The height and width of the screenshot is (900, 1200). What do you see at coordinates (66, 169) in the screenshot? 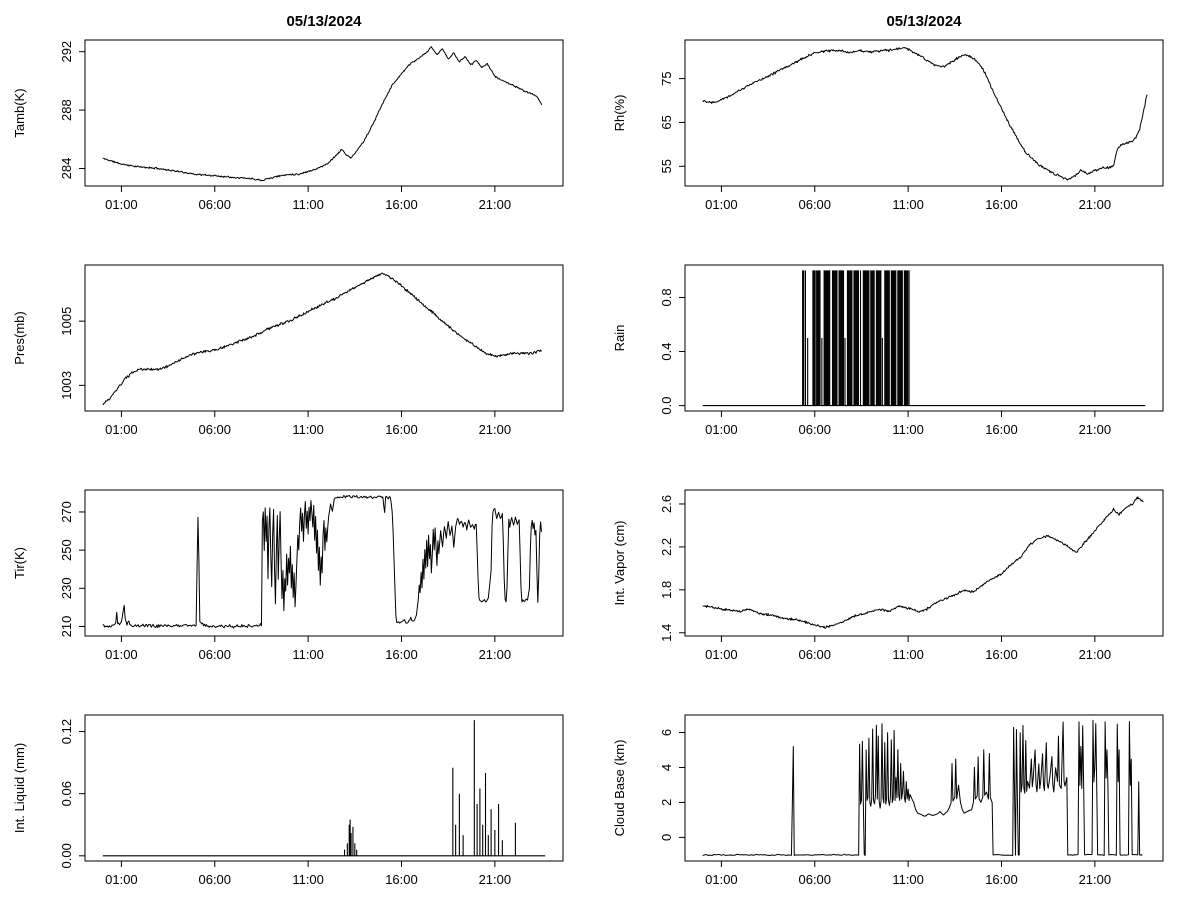
I see `y-tick-label: 284` at bounding box center [66, 169].